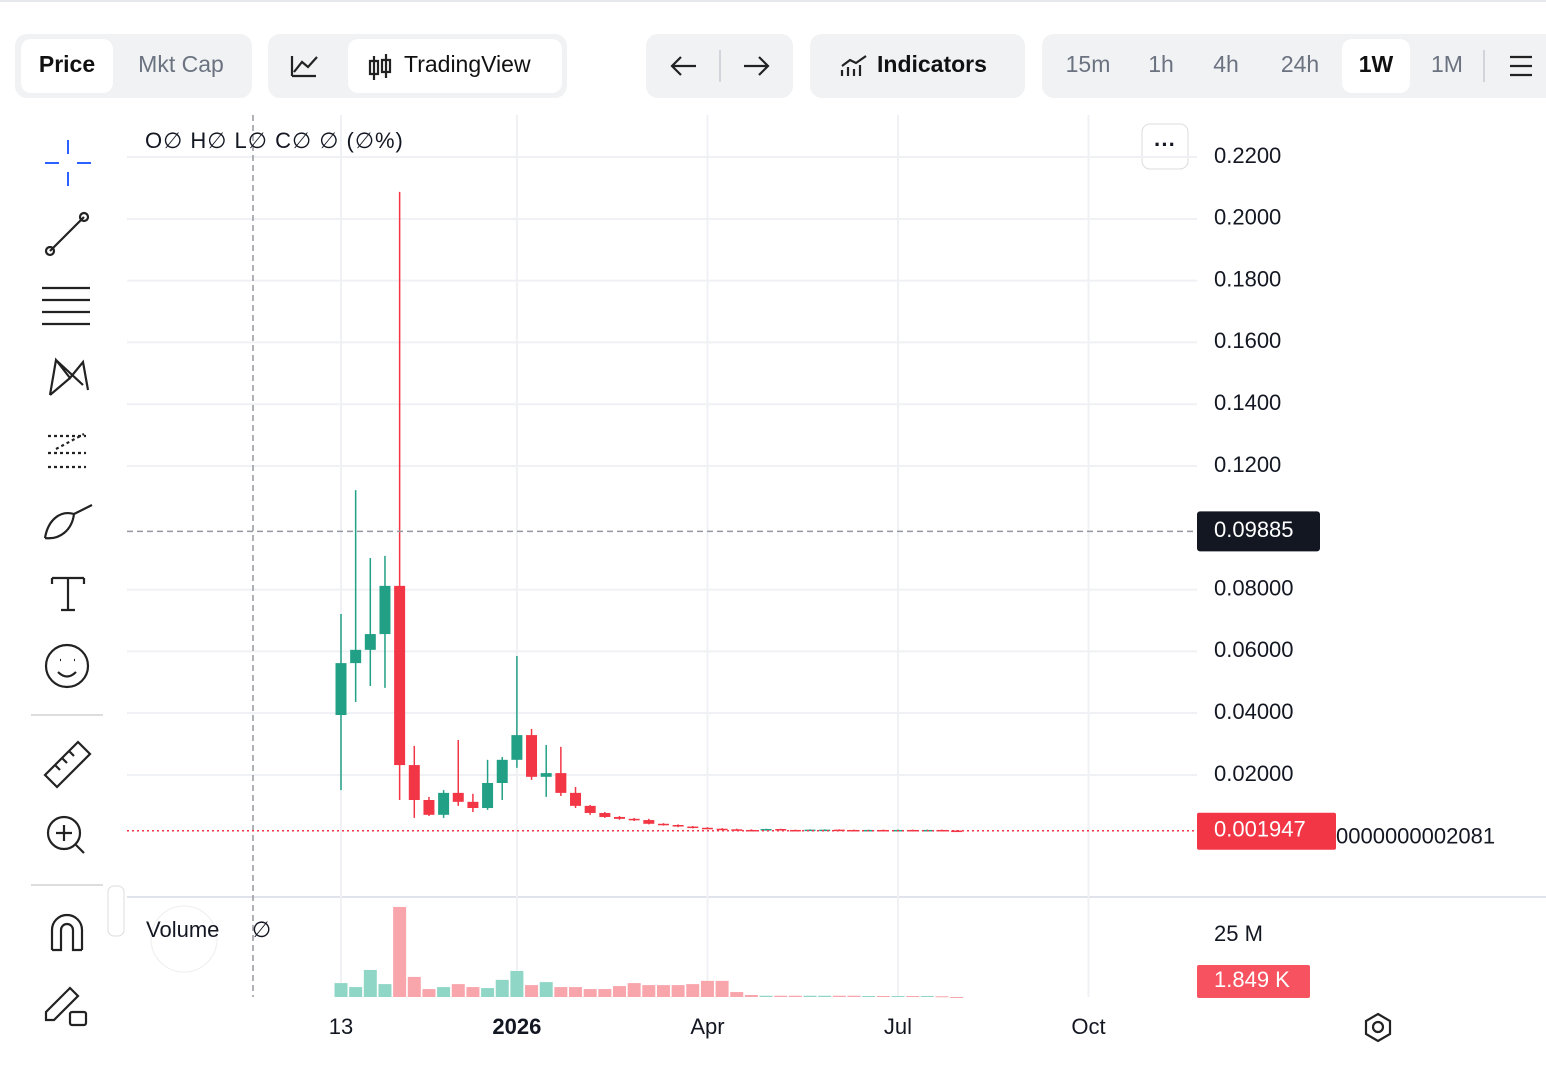 The height and width of the screenshot is (1092, 1546). I want to click on interval: 15m, so click(1088, 64).